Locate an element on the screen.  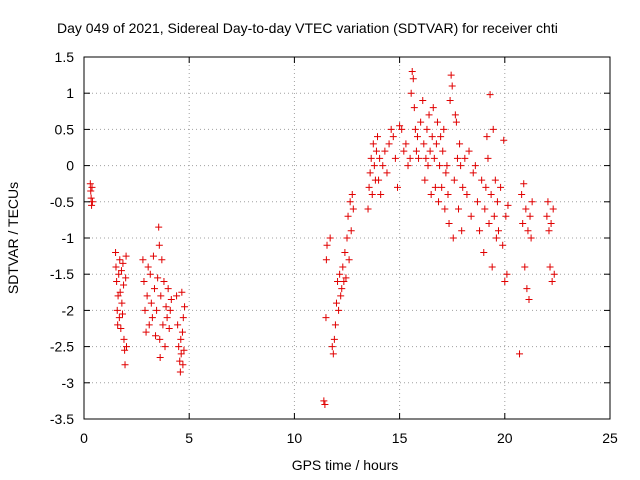
y-tick-label: -0.5 is located at coordinates (62, 202).